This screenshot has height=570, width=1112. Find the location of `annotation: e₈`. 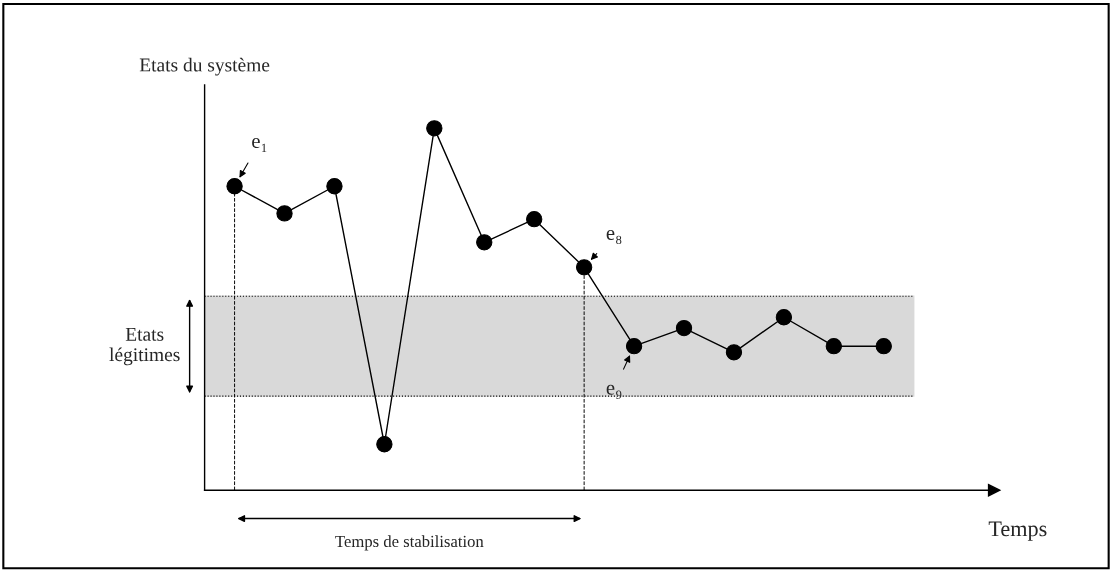

annotation: e₈ is located at coordinates (614, 237).